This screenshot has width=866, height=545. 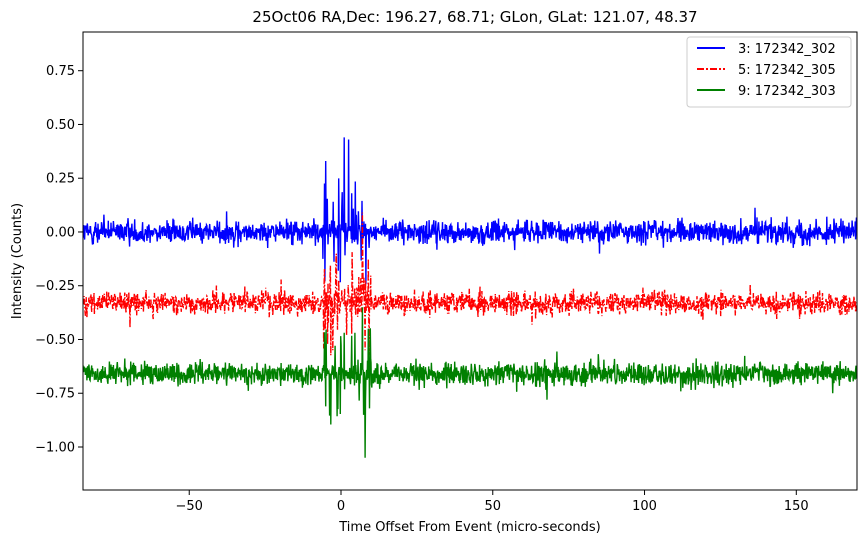 What do you see at coordinates (644, 506) in the screenshot?
I see `x-tick-label: 100` at bounding box center [644, 506].